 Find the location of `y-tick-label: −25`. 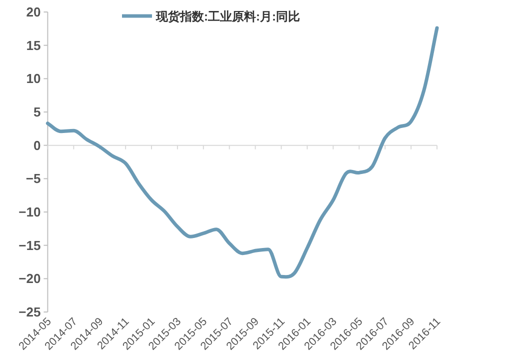

y-tick-label: −25 is located at coordinates (29, 312).